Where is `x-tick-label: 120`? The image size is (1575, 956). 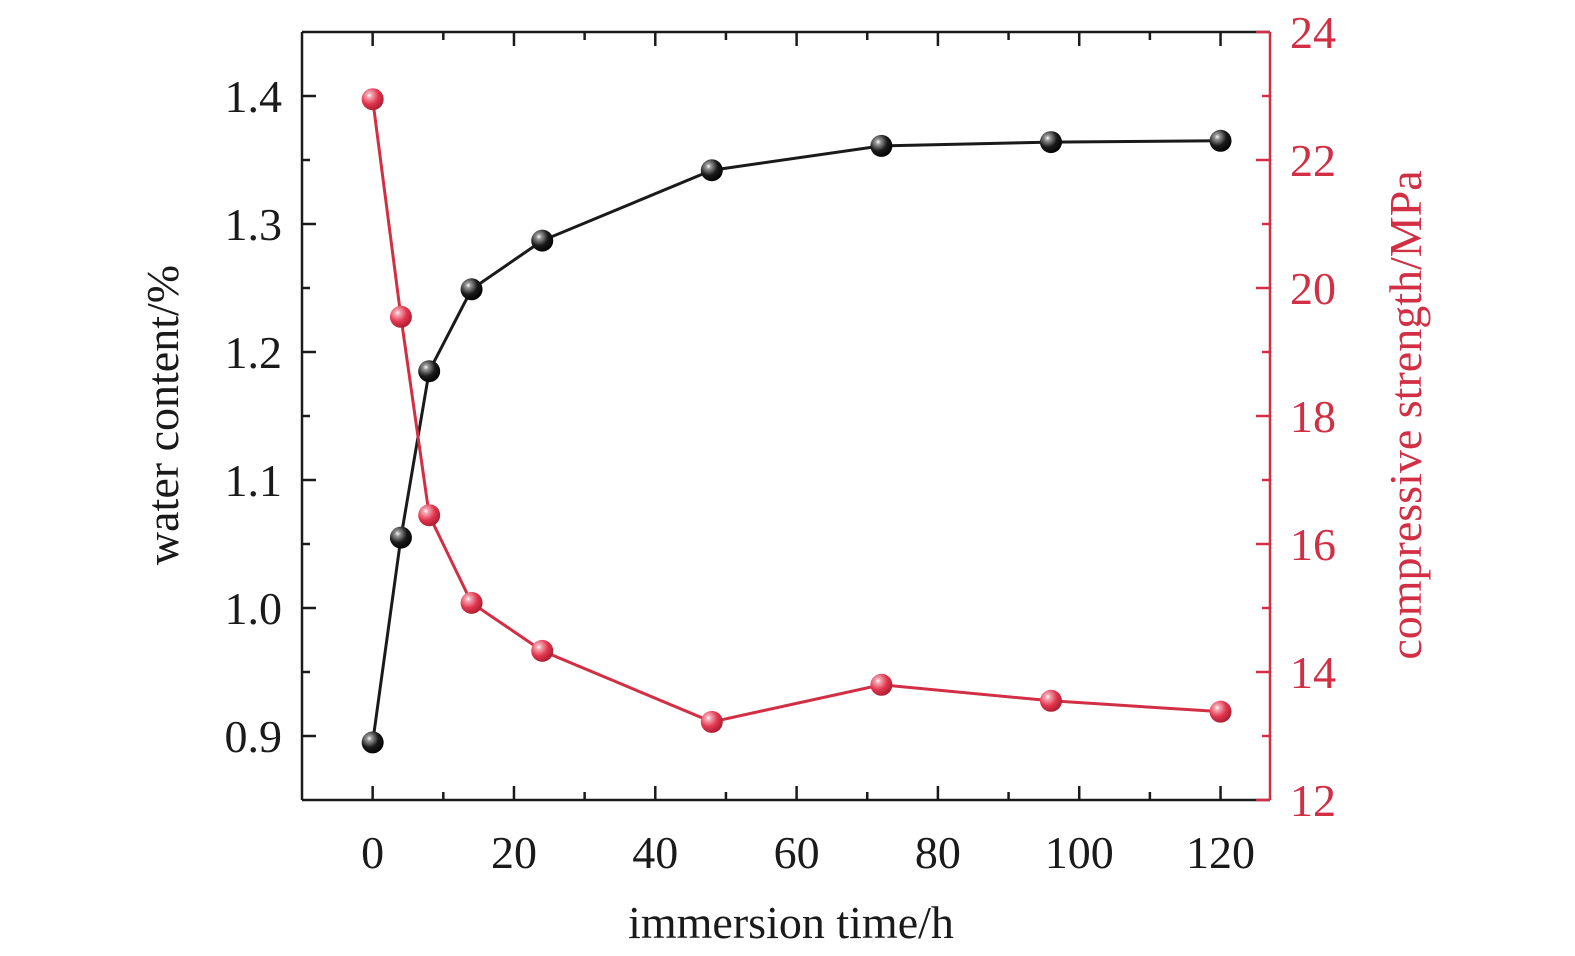
x-tick-label: 120 is located at coordinates (1220, 852).